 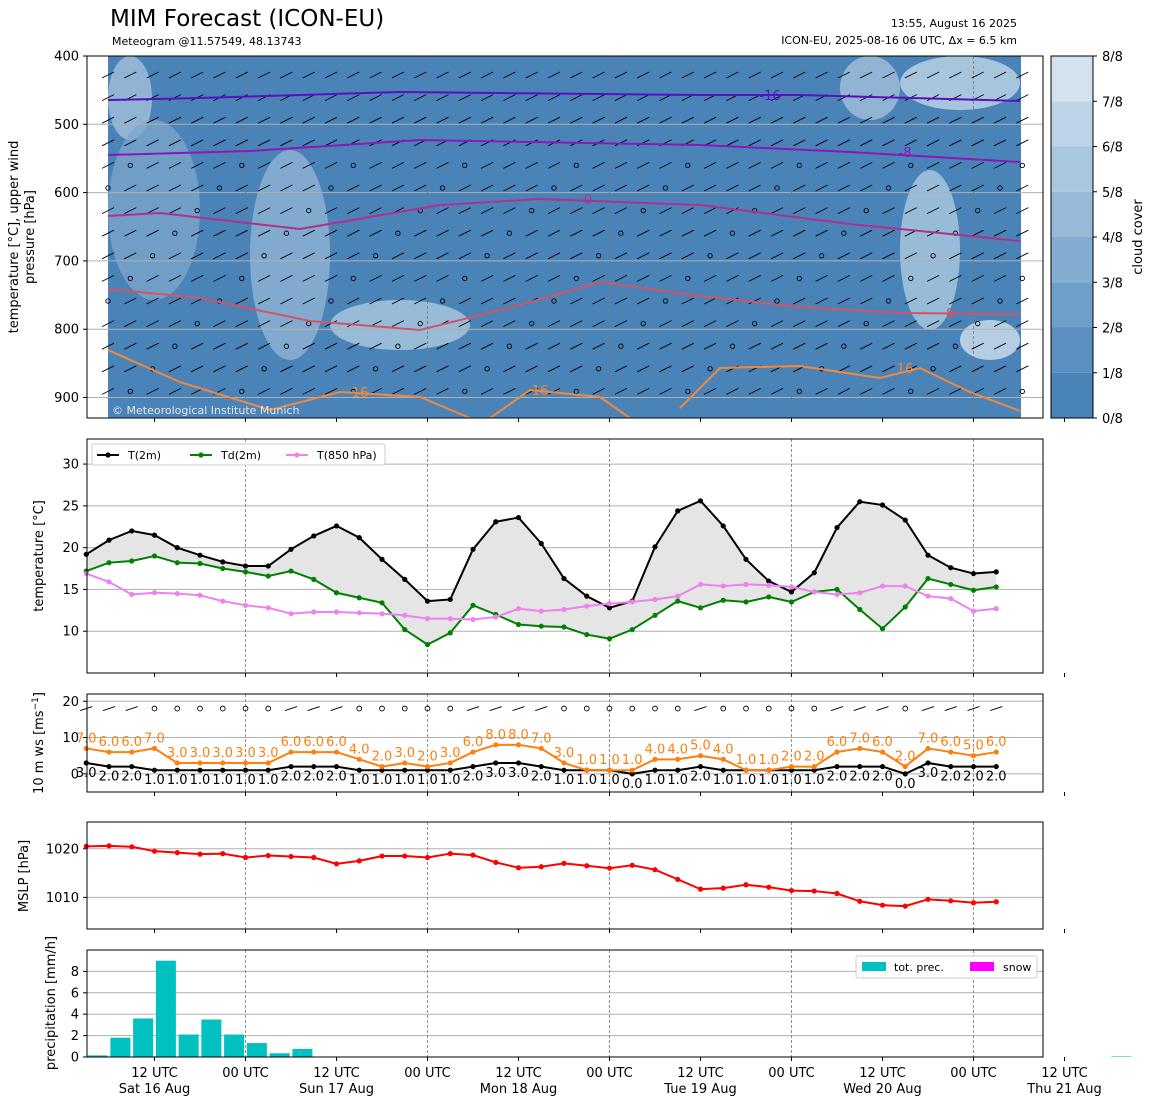 I want to click on temp-ylabel-line: temperature [°C], so click(x=39, y=556).